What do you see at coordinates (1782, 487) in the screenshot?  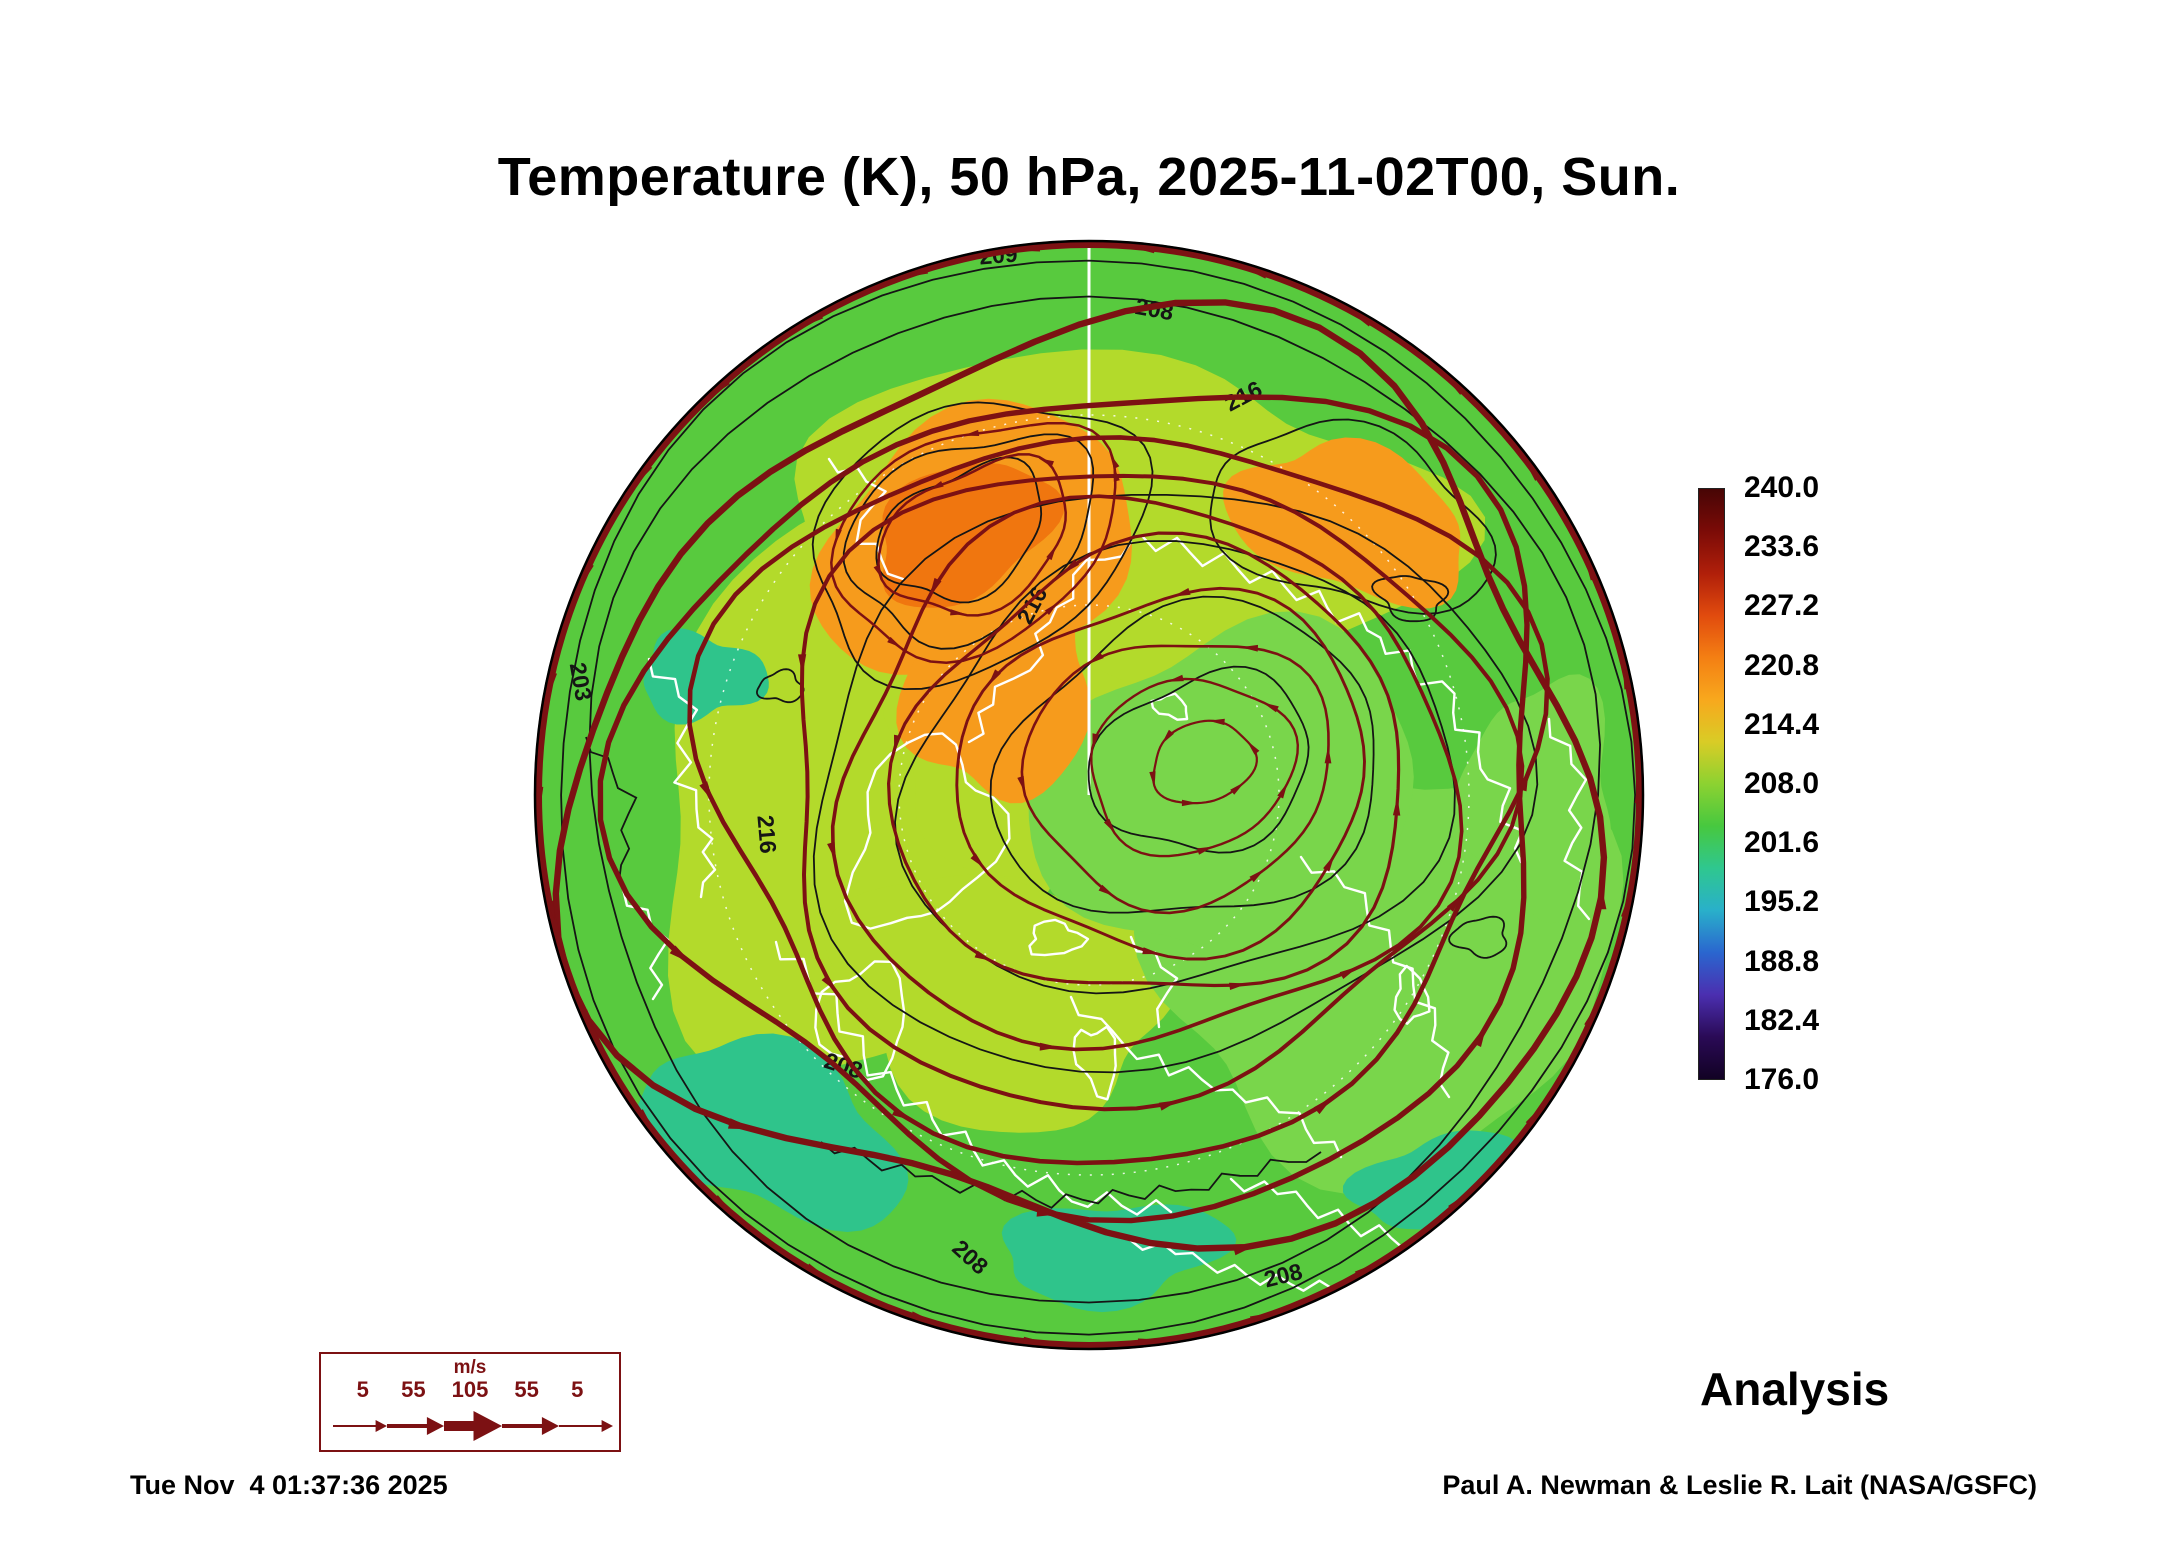 I see `colorbar-tick-label: 240.0` at bounding box center [1782, 487].